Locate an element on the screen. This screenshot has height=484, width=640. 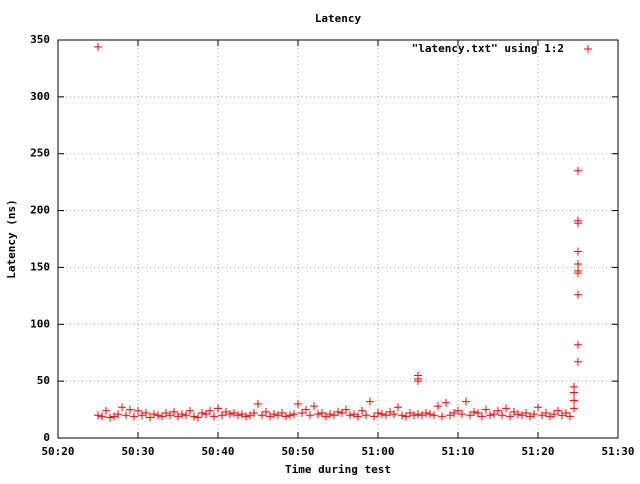
y-axis-label: Latency (ns) is located at coordinates (11, 238).